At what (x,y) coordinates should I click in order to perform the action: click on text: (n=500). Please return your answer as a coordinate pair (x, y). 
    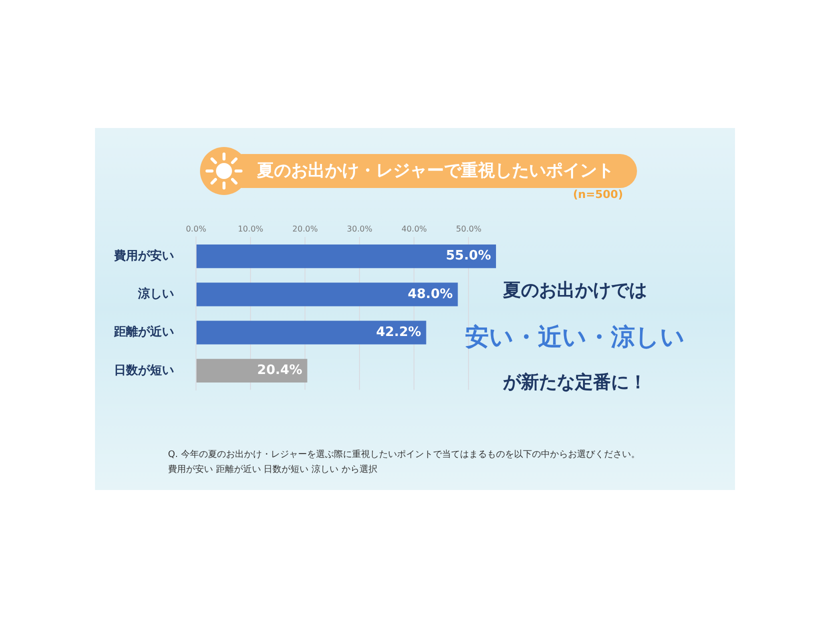
    Looking at the image, I should click on (598, 194).